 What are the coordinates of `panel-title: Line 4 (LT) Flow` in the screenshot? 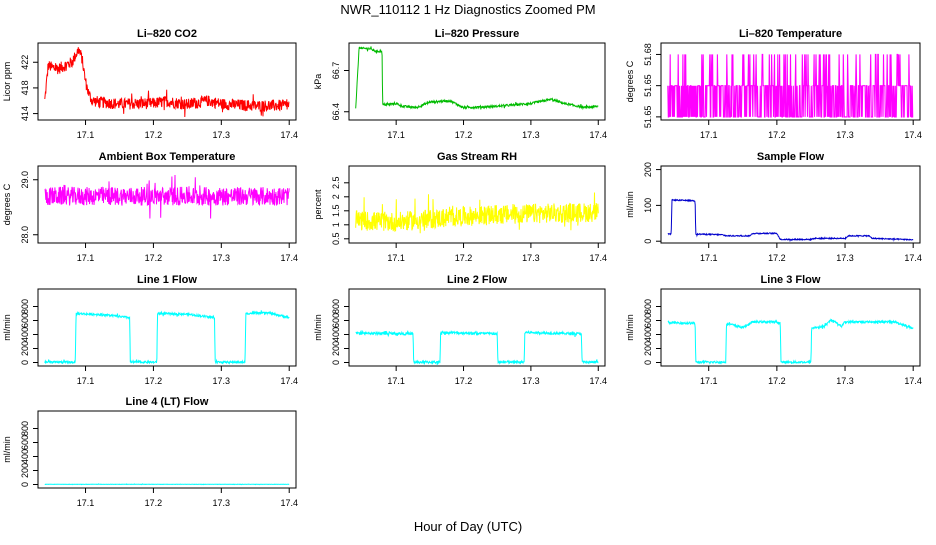 It's located at (167, 402).